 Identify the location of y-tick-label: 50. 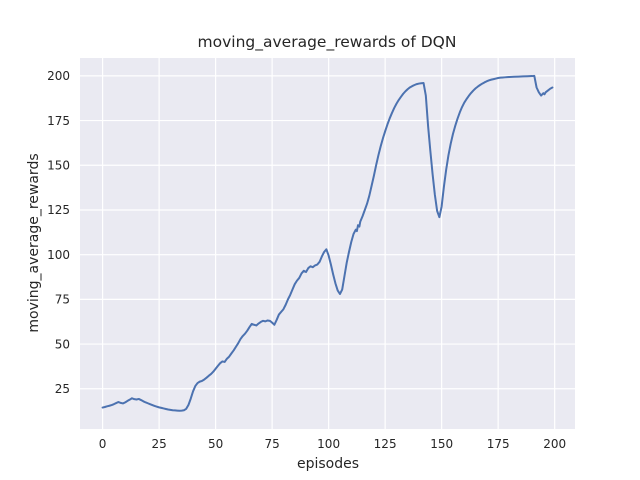
(62, 344).